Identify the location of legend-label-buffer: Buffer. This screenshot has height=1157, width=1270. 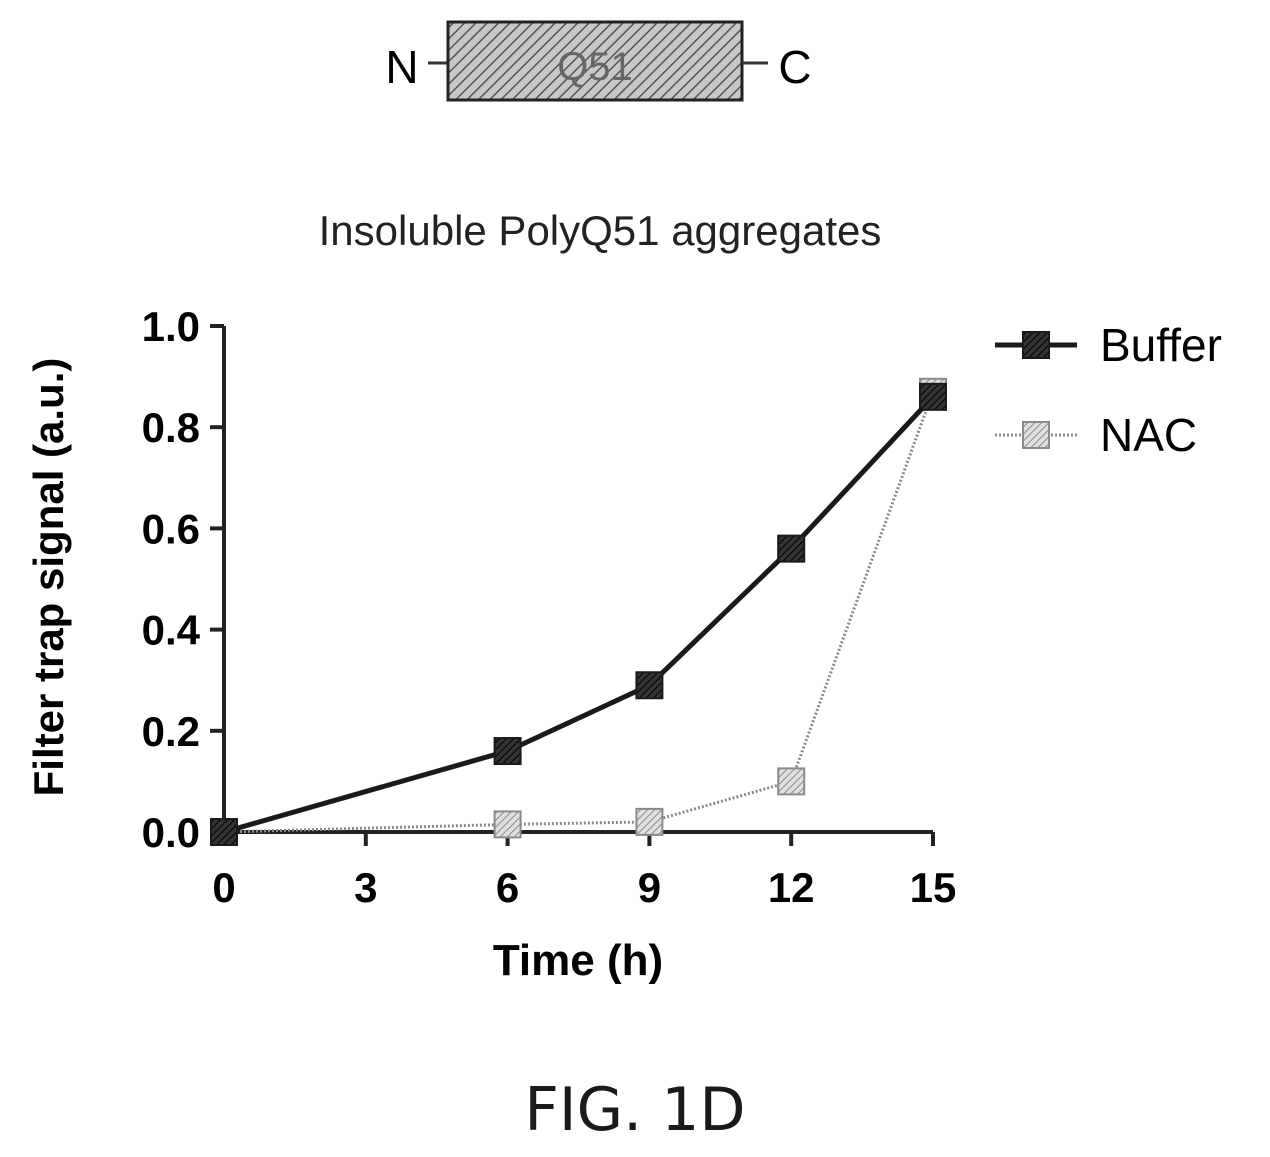
(1161, 345).